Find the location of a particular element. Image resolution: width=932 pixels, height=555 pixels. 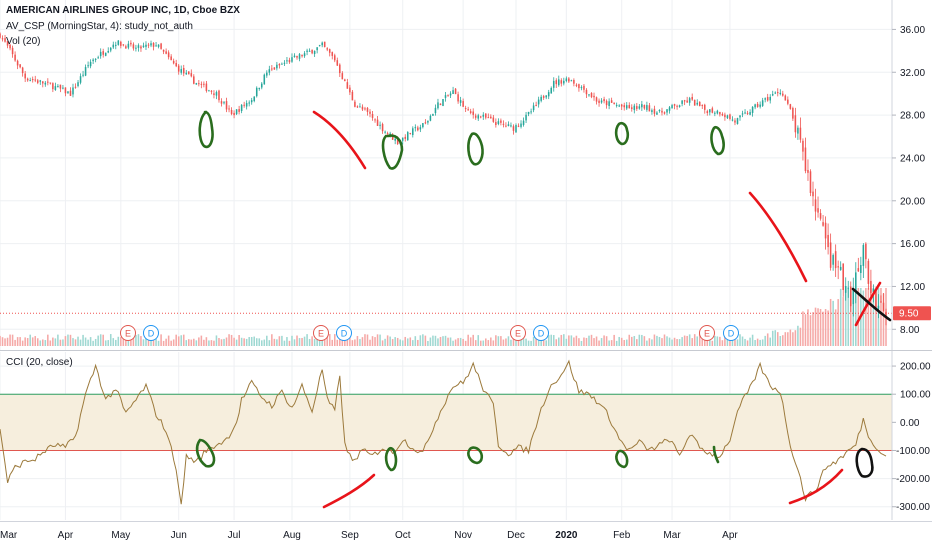

study-morningstar-label: AV_CSP (MorningStar, 4): study_not_auth is located at coordinates (99, 26).